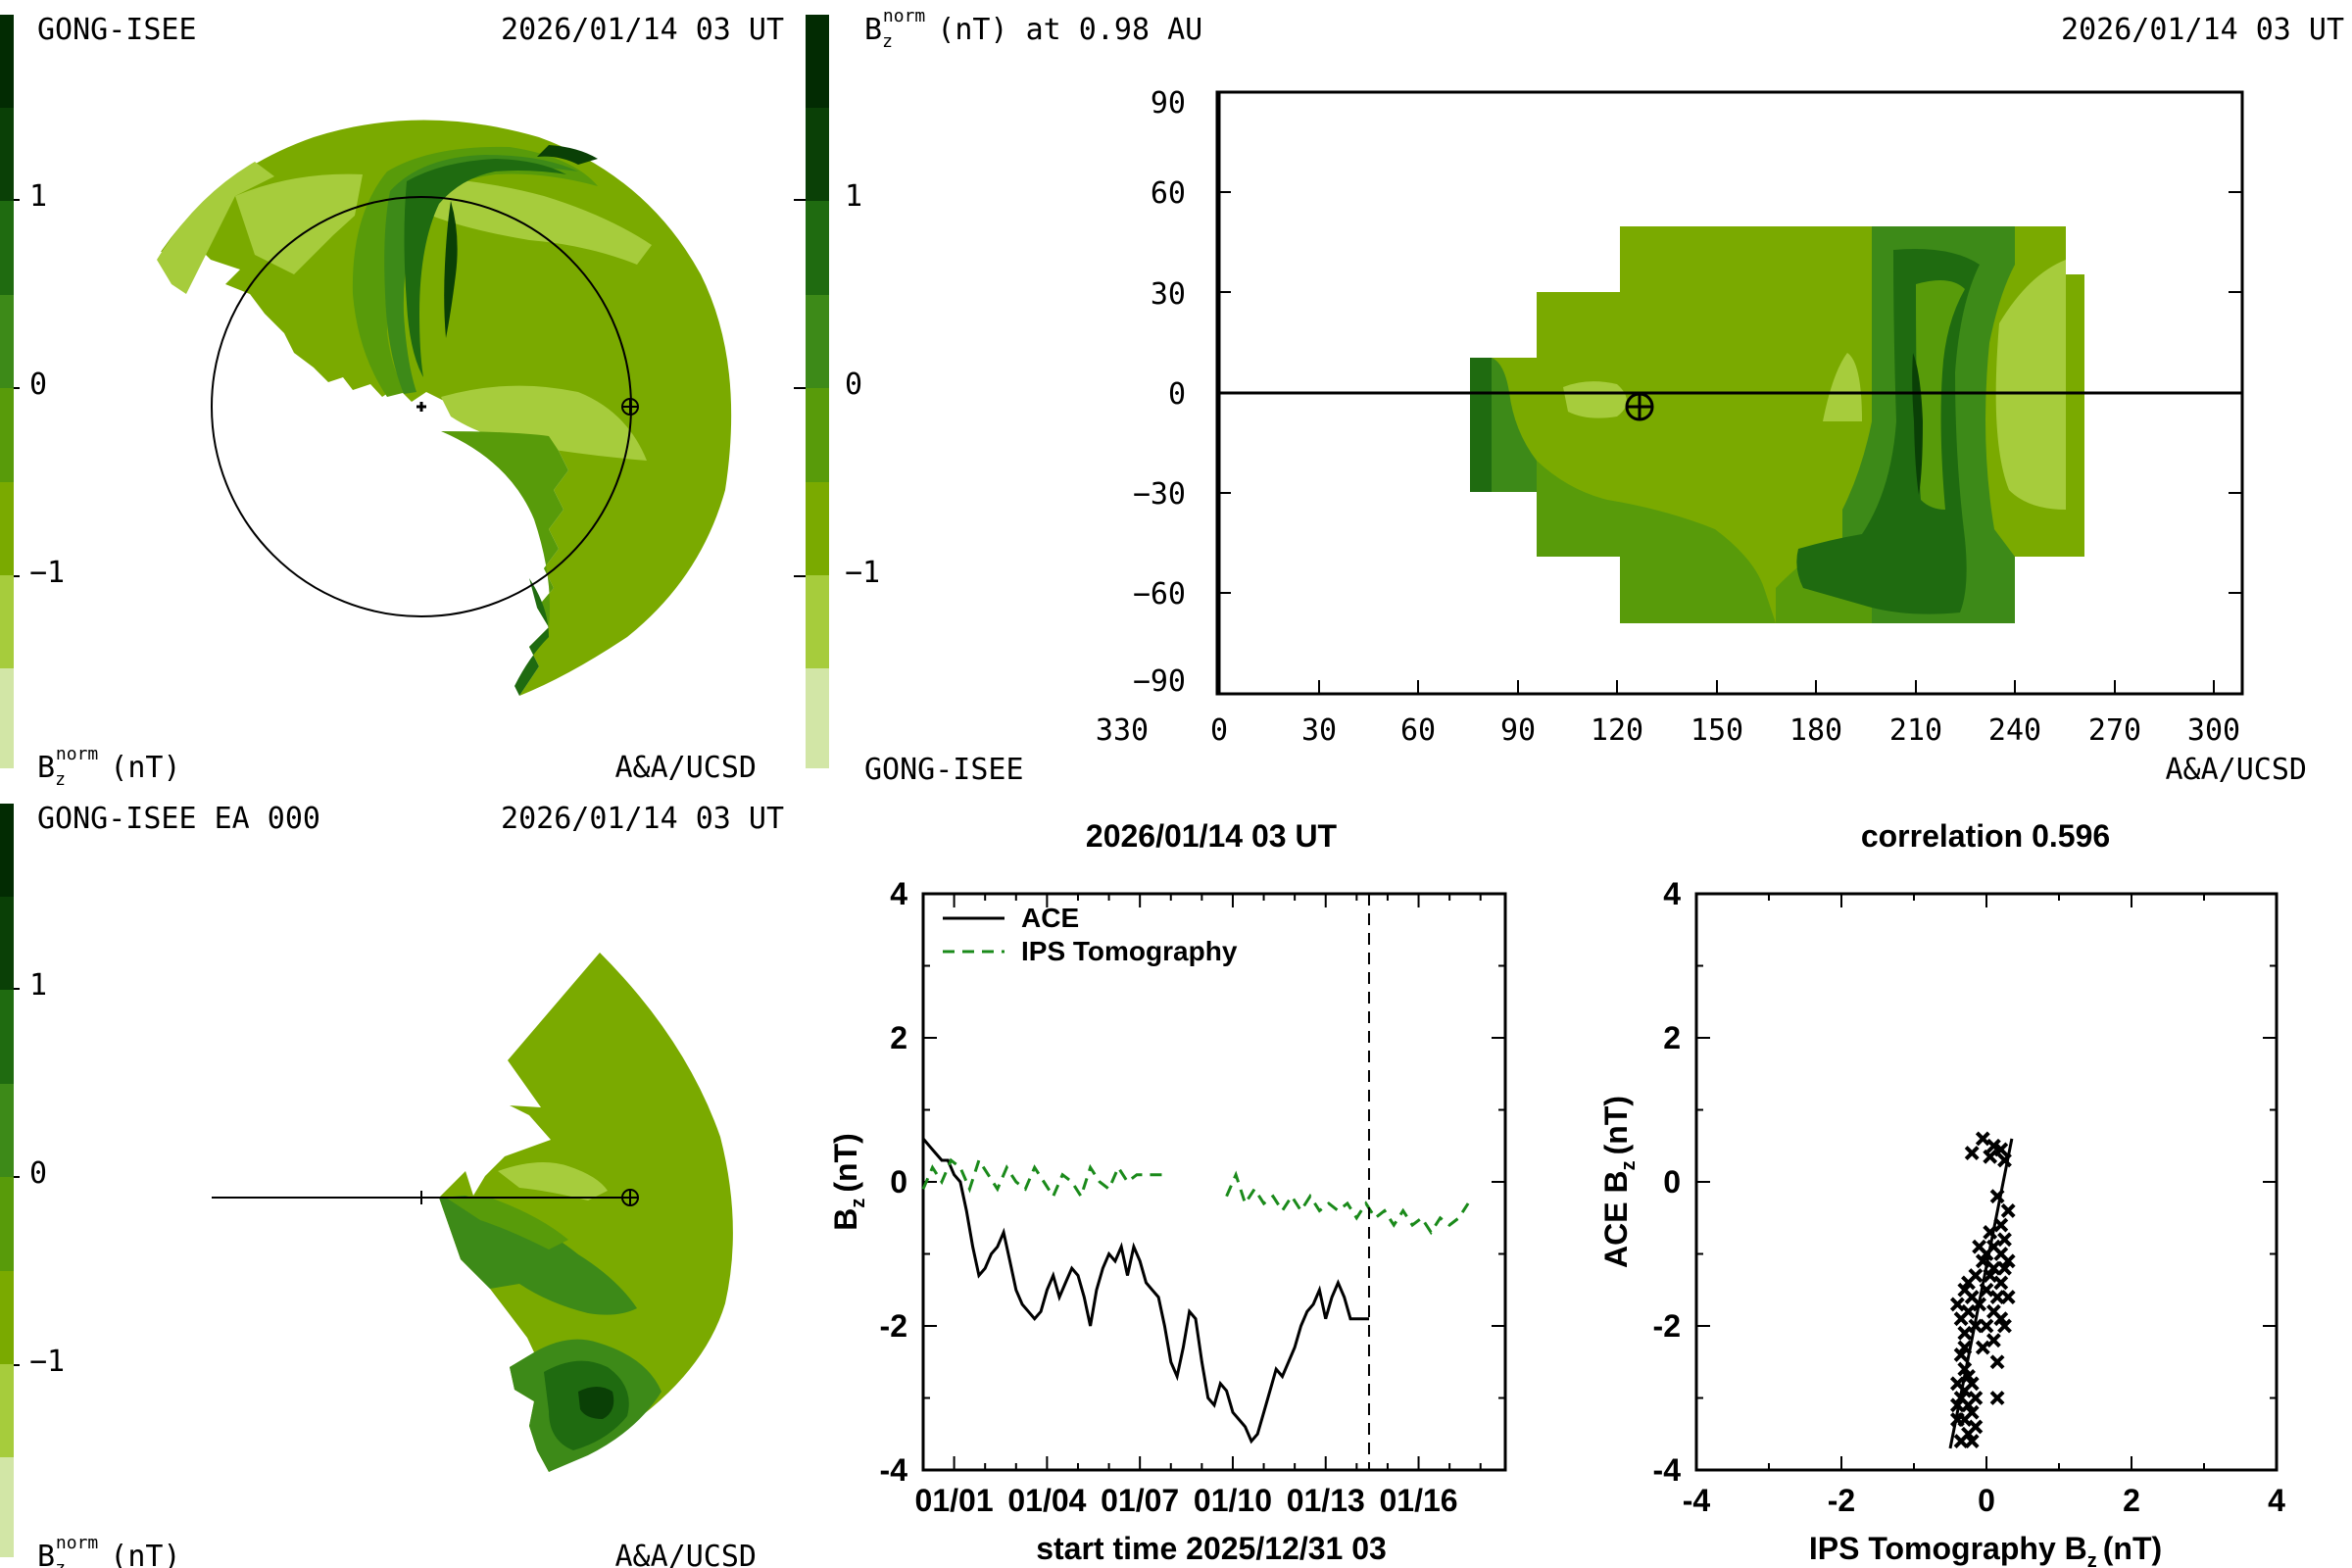  Describe the element at coordinates (1418, 730) in the screenshot. I see `map-x-tick-label: 60` at that location.